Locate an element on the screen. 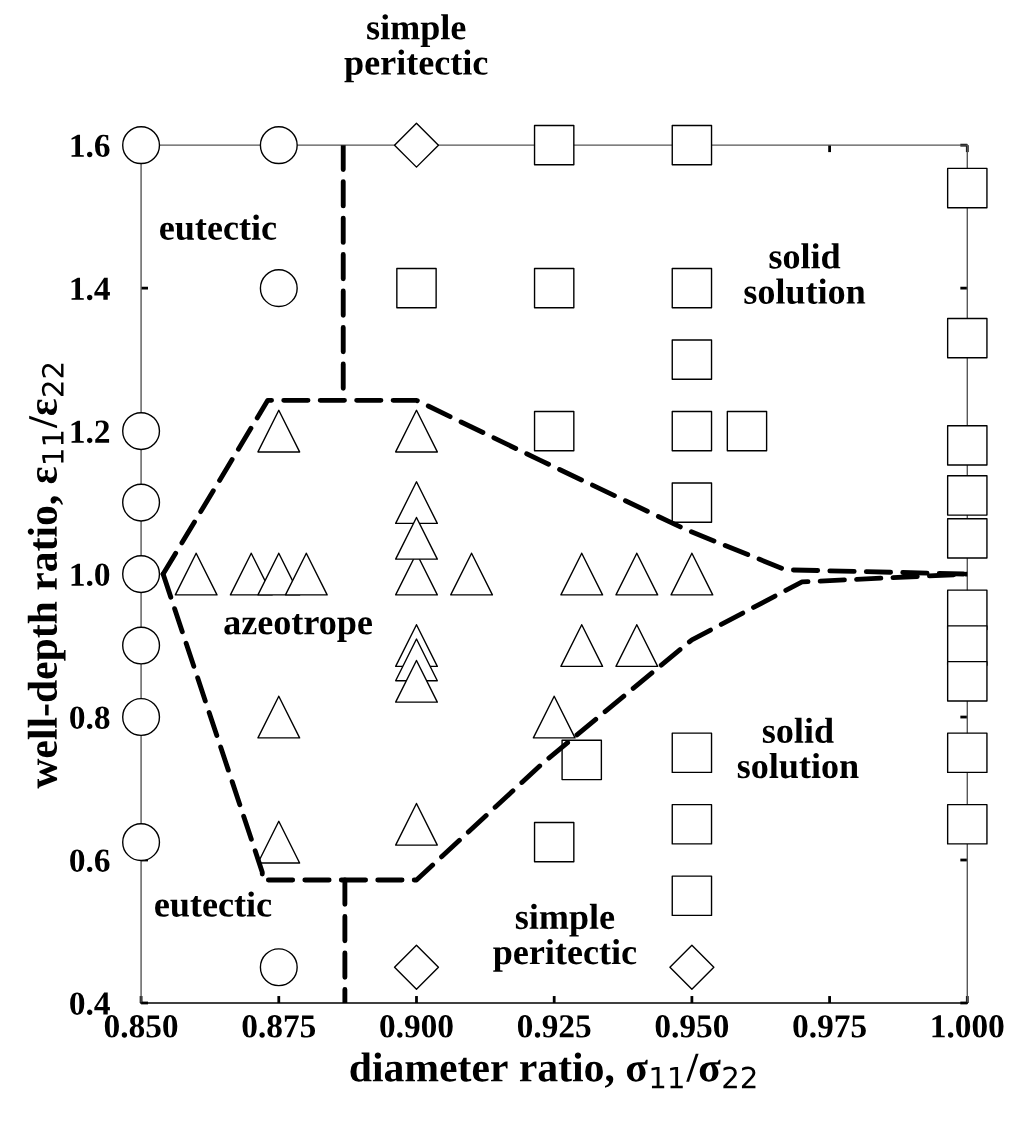 This screenshot has height=1143, width=1015. y-tick-label: 0.8 is located at coordinates (90, 718).